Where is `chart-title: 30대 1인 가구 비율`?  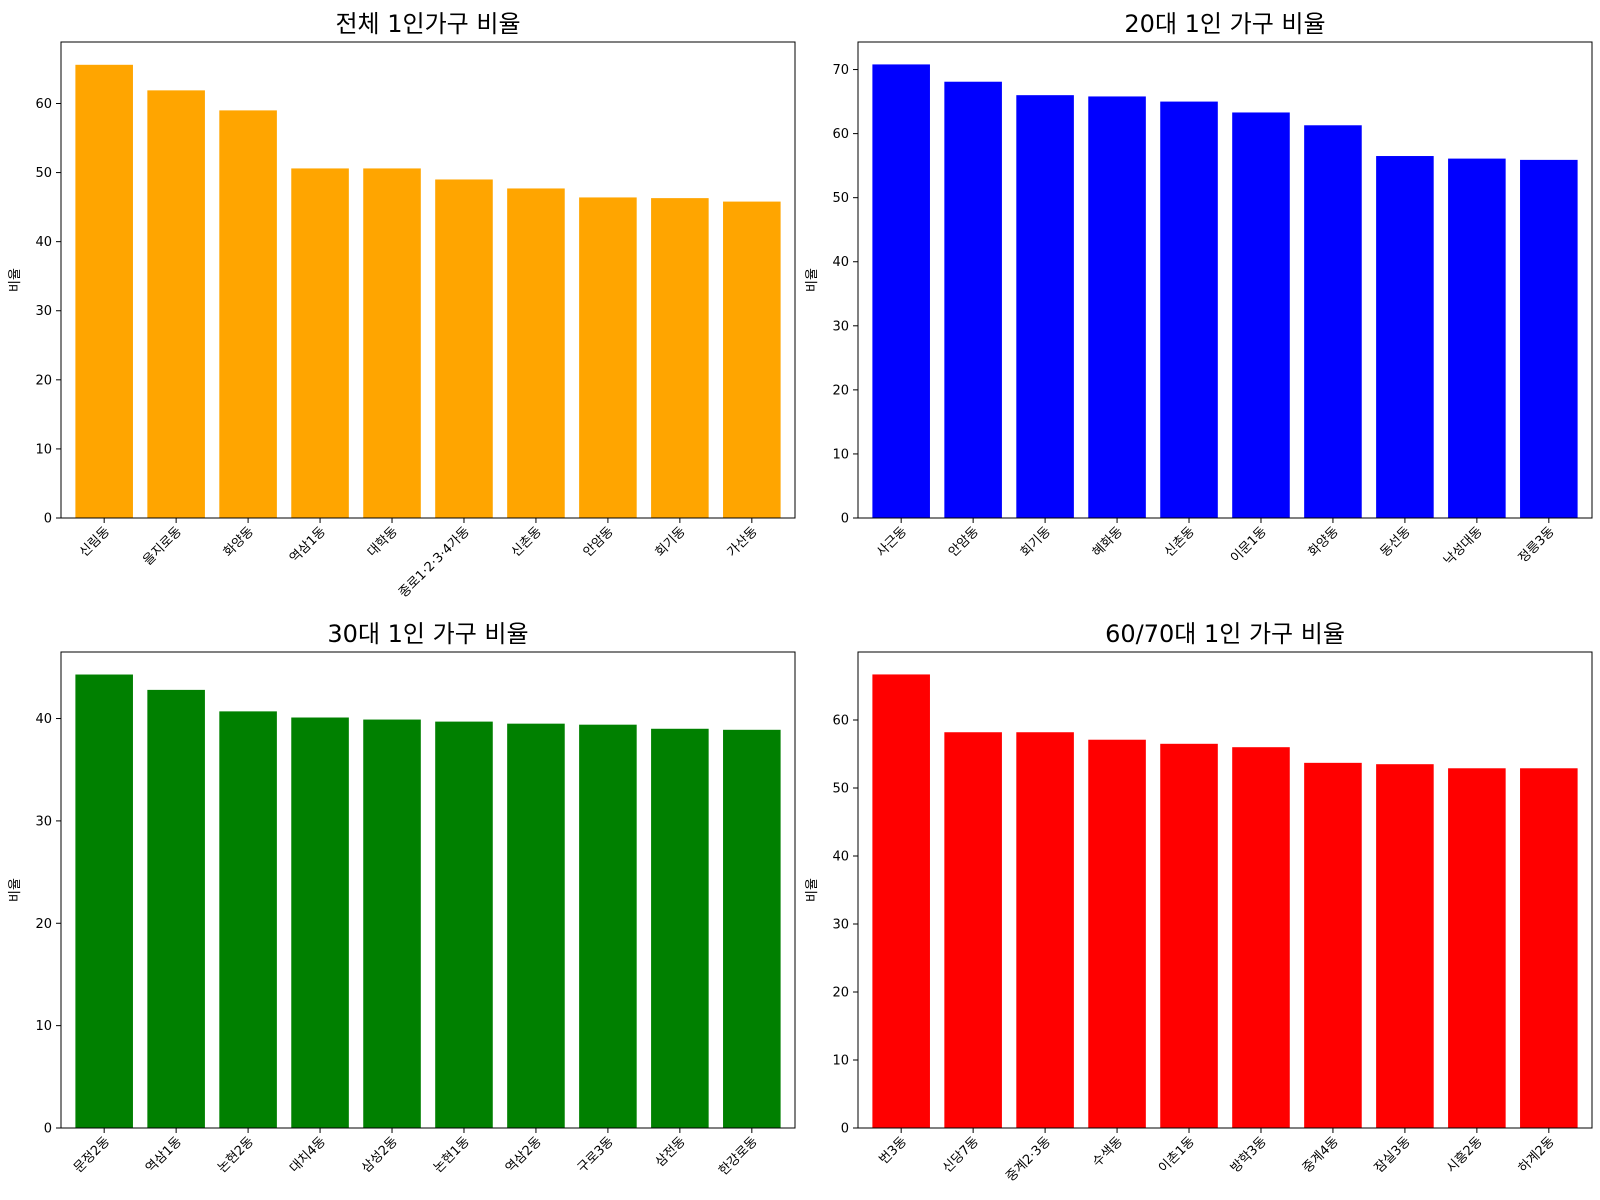
chart-title: 30대 1인 가구 비율 is located at coordinates (427, 634).